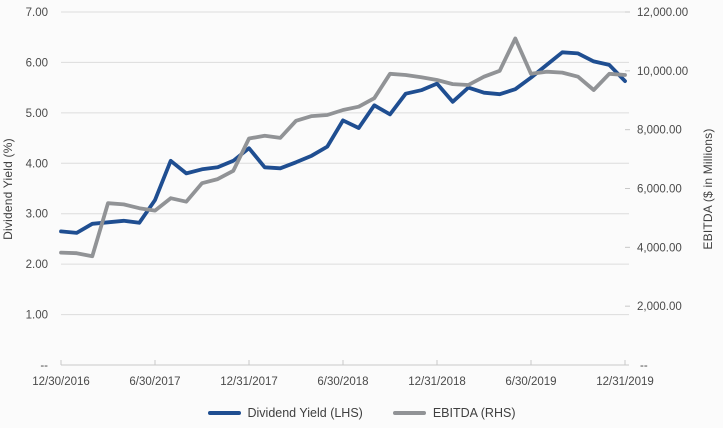  What do you see at coordinates (659, 190) in the screenshot?
I see `y-axis-label-right: 6,000.00` at bounding box center [659, 190].